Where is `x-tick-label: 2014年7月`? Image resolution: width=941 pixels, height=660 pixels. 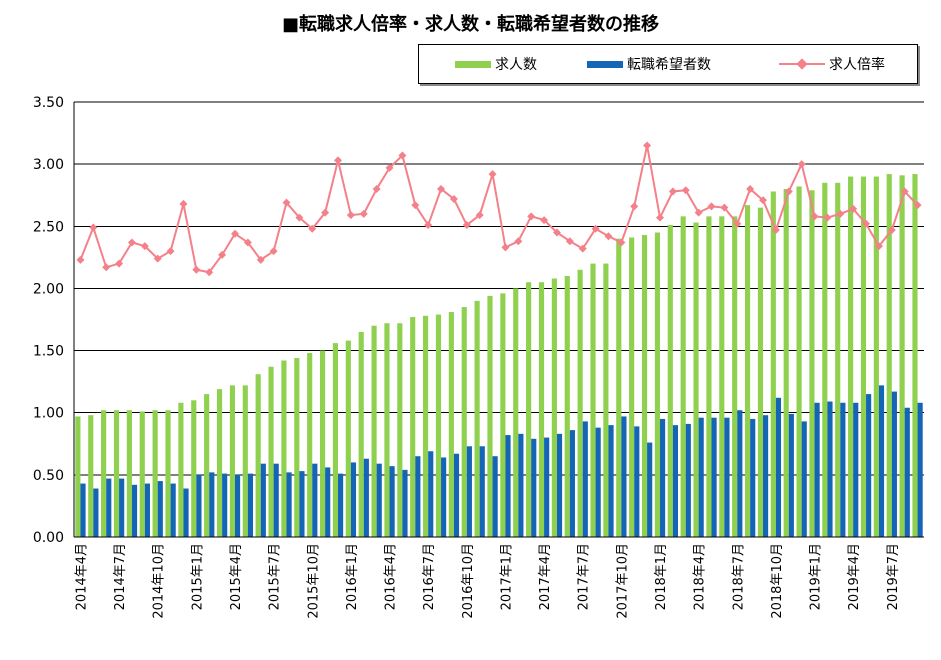
x-tick-label: 2014年7月 is located at coordinates (120, 576).